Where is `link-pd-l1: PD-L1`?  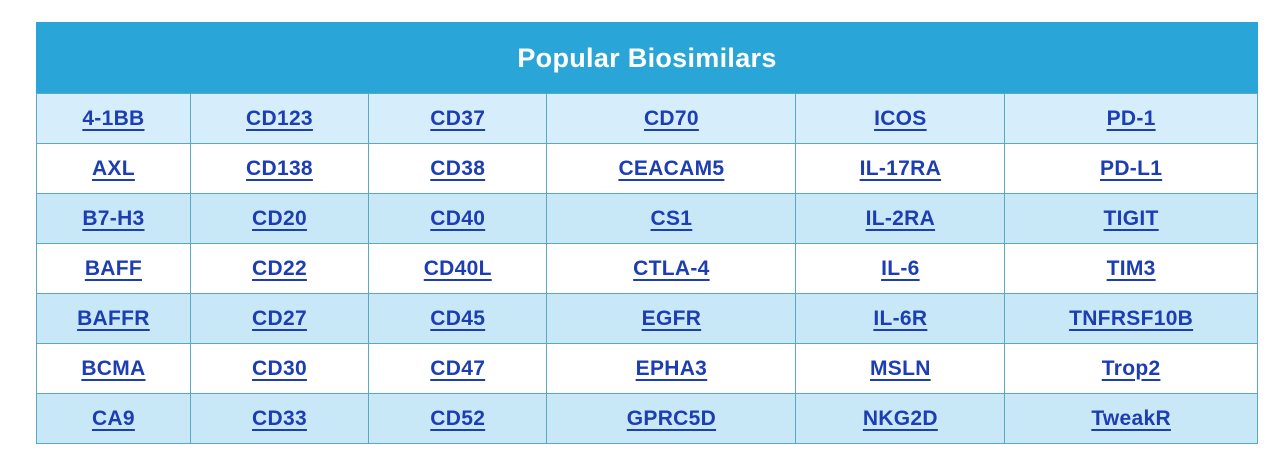
link-pd-l1: PD-L1 is located at coordinates (1131, 168).